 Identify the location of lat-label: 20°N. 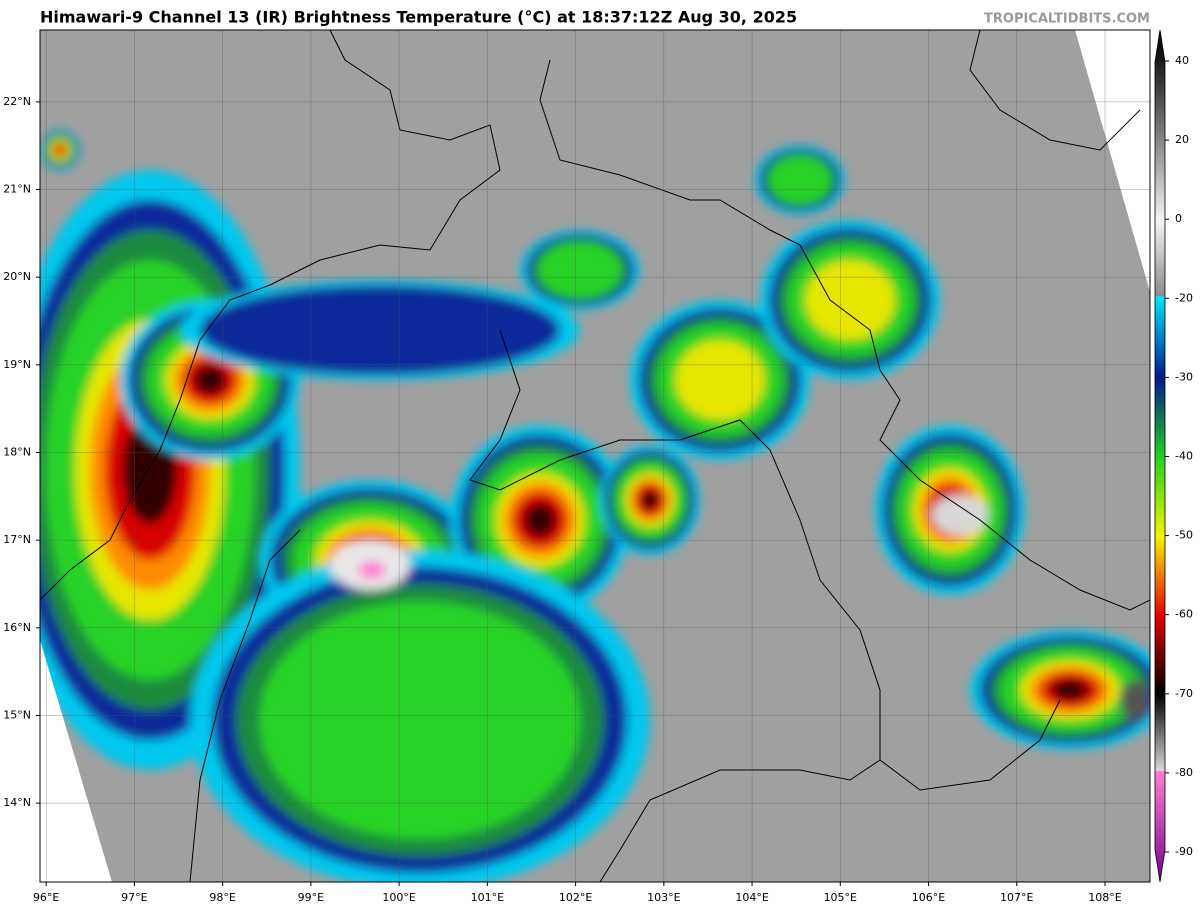
(17, 276).